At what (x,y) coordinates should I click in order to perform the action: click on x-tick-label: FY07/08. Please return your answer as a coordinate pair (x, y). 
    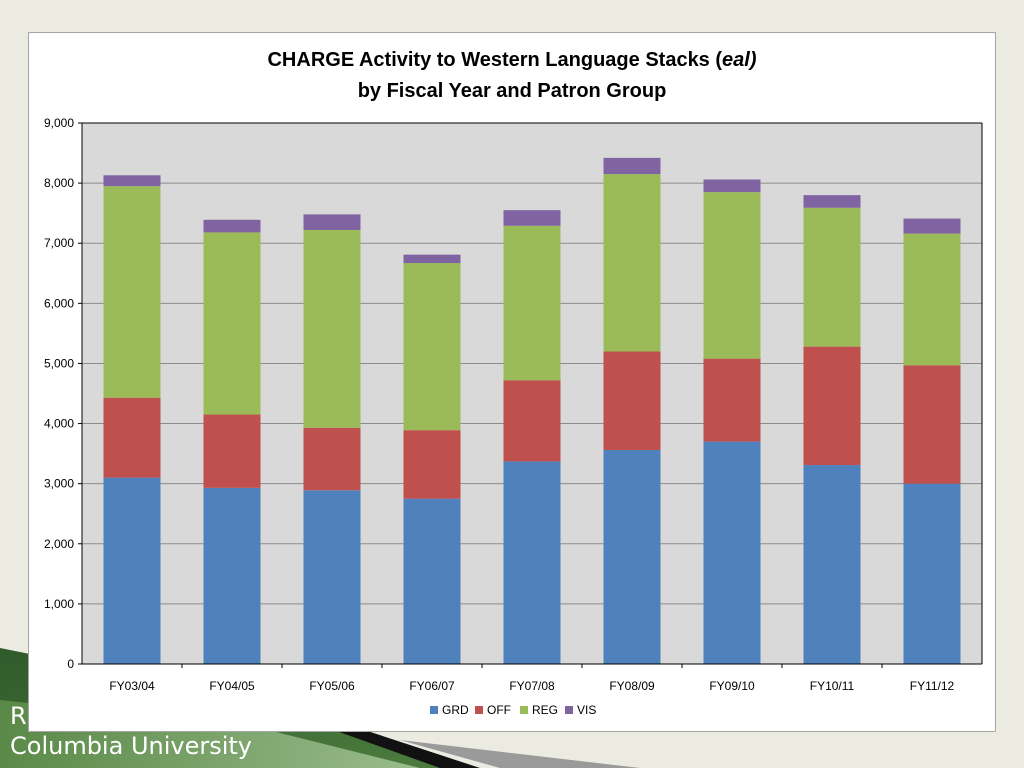
    Looking at the image, I should click on (532, 686).